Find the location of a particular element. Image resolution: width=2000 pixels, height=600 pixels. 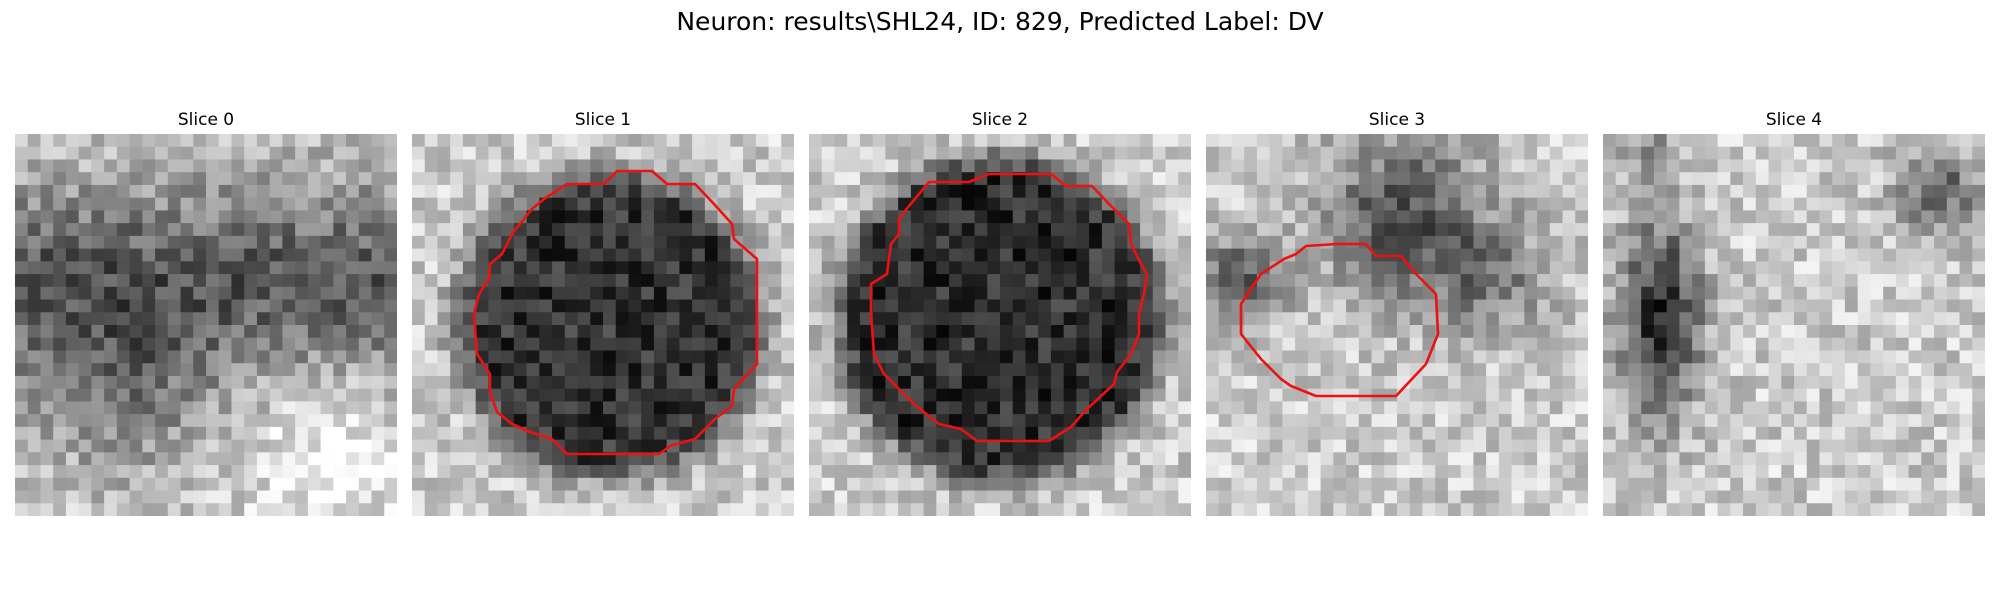

slice-title: Slice 1 is located at coordinates (603, 120).